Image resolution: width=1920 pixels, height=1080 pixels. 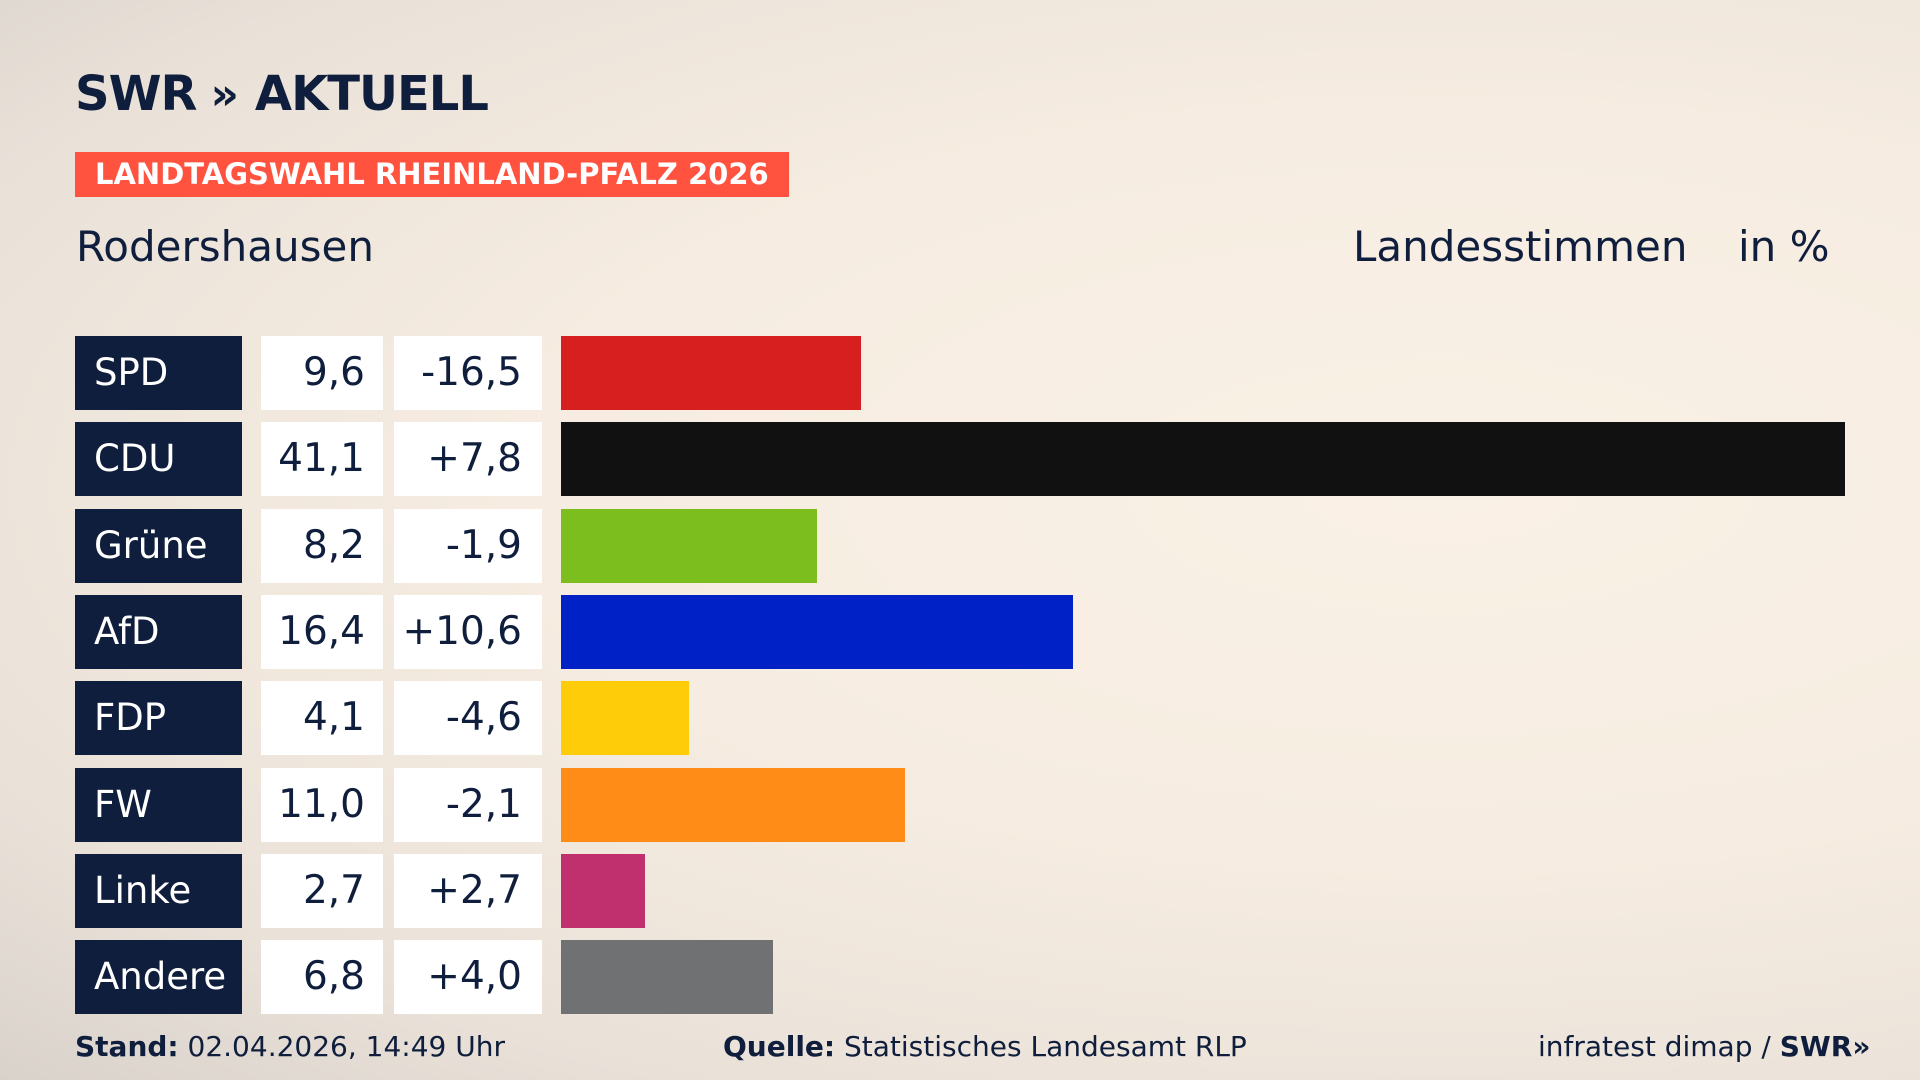 I want to click on logo-swr: SWR, so click(x=136, y=94).